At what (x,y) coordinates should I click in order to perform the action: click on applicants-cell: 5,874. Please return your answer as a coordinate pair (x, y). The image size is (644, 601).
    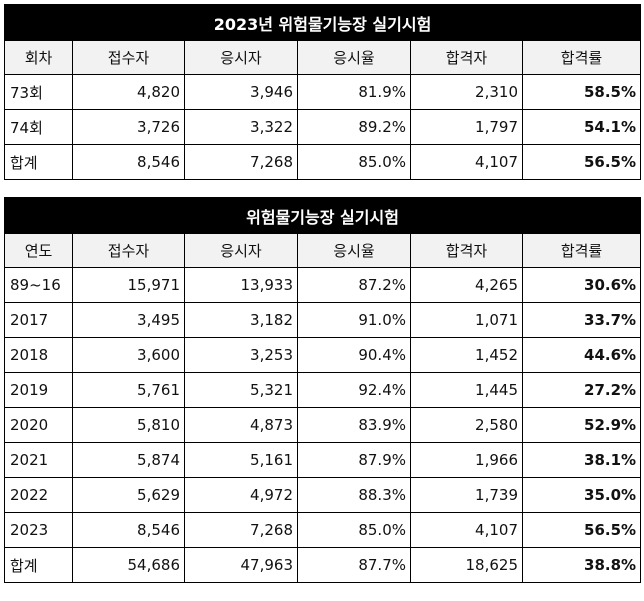
    Looking at the image, I should click on (128, 460).